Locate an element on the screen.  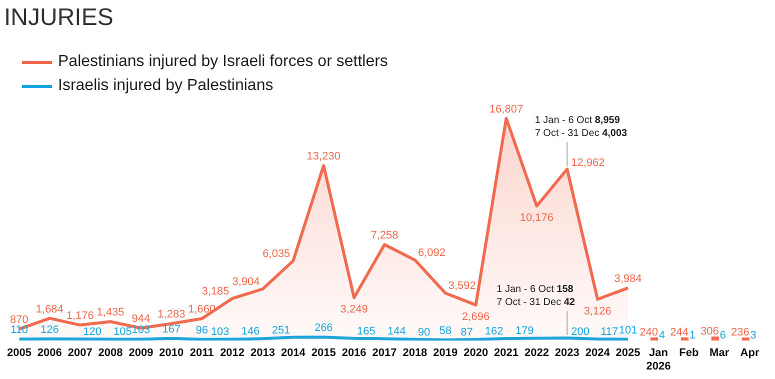
x-tick-label: Feb is located at coordinates (689, 353).